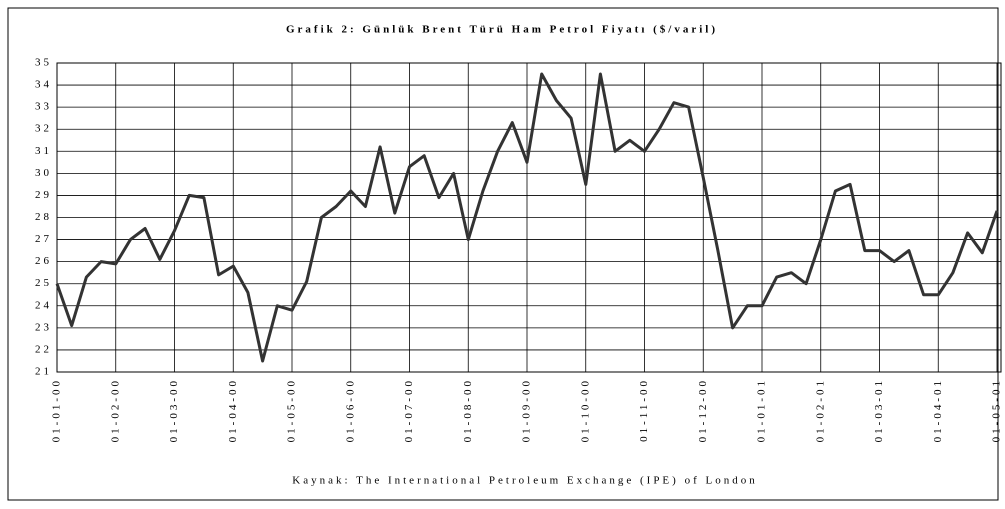  What do you see at coordinates (350, 410) in the screenshot?
I see `x-tick-label: 01-06-00` at bounding box center [350, 410].